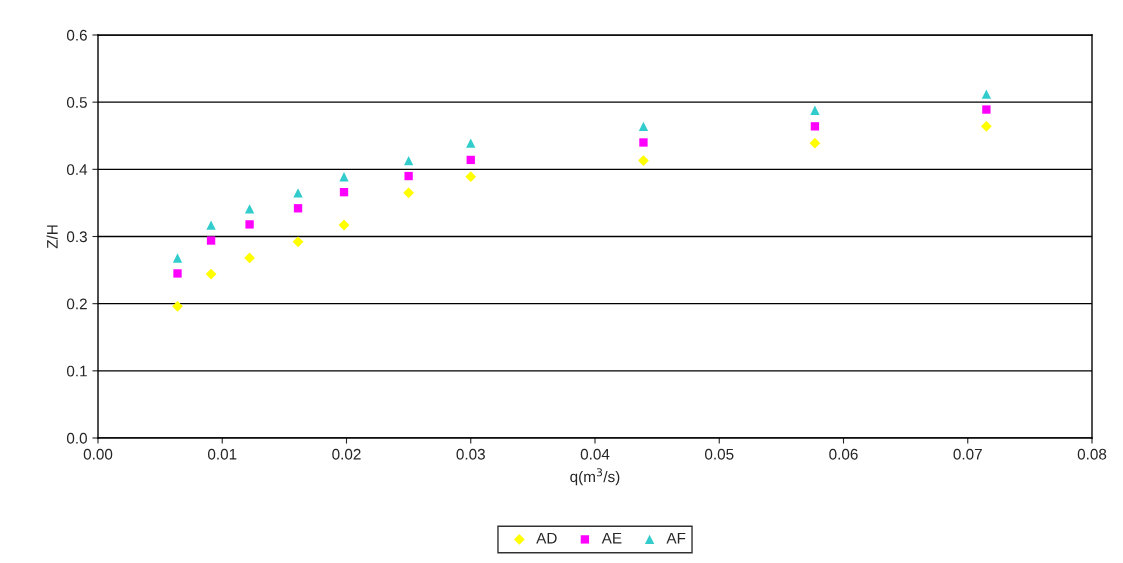  What do you see at coordinates (843, 454) in the screenshot?
I see `x-tick-label: 0.06` at bounding box center [843, 454].